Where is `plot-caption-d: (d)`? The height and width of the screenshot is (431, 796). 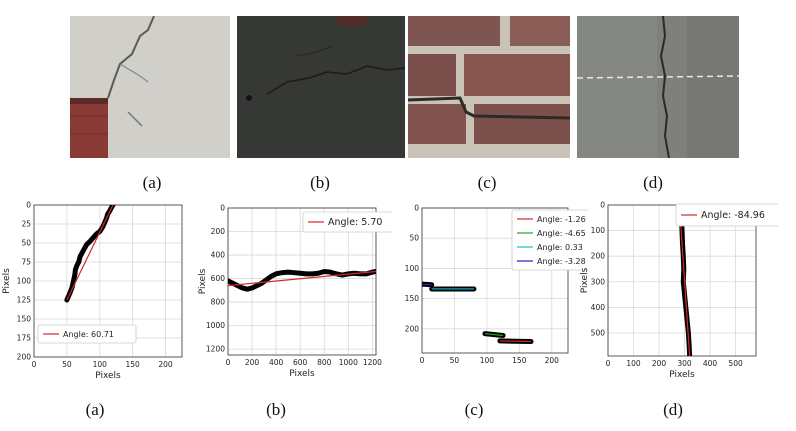 plot-caption-d: (d) is located at coordinates (673, 409).